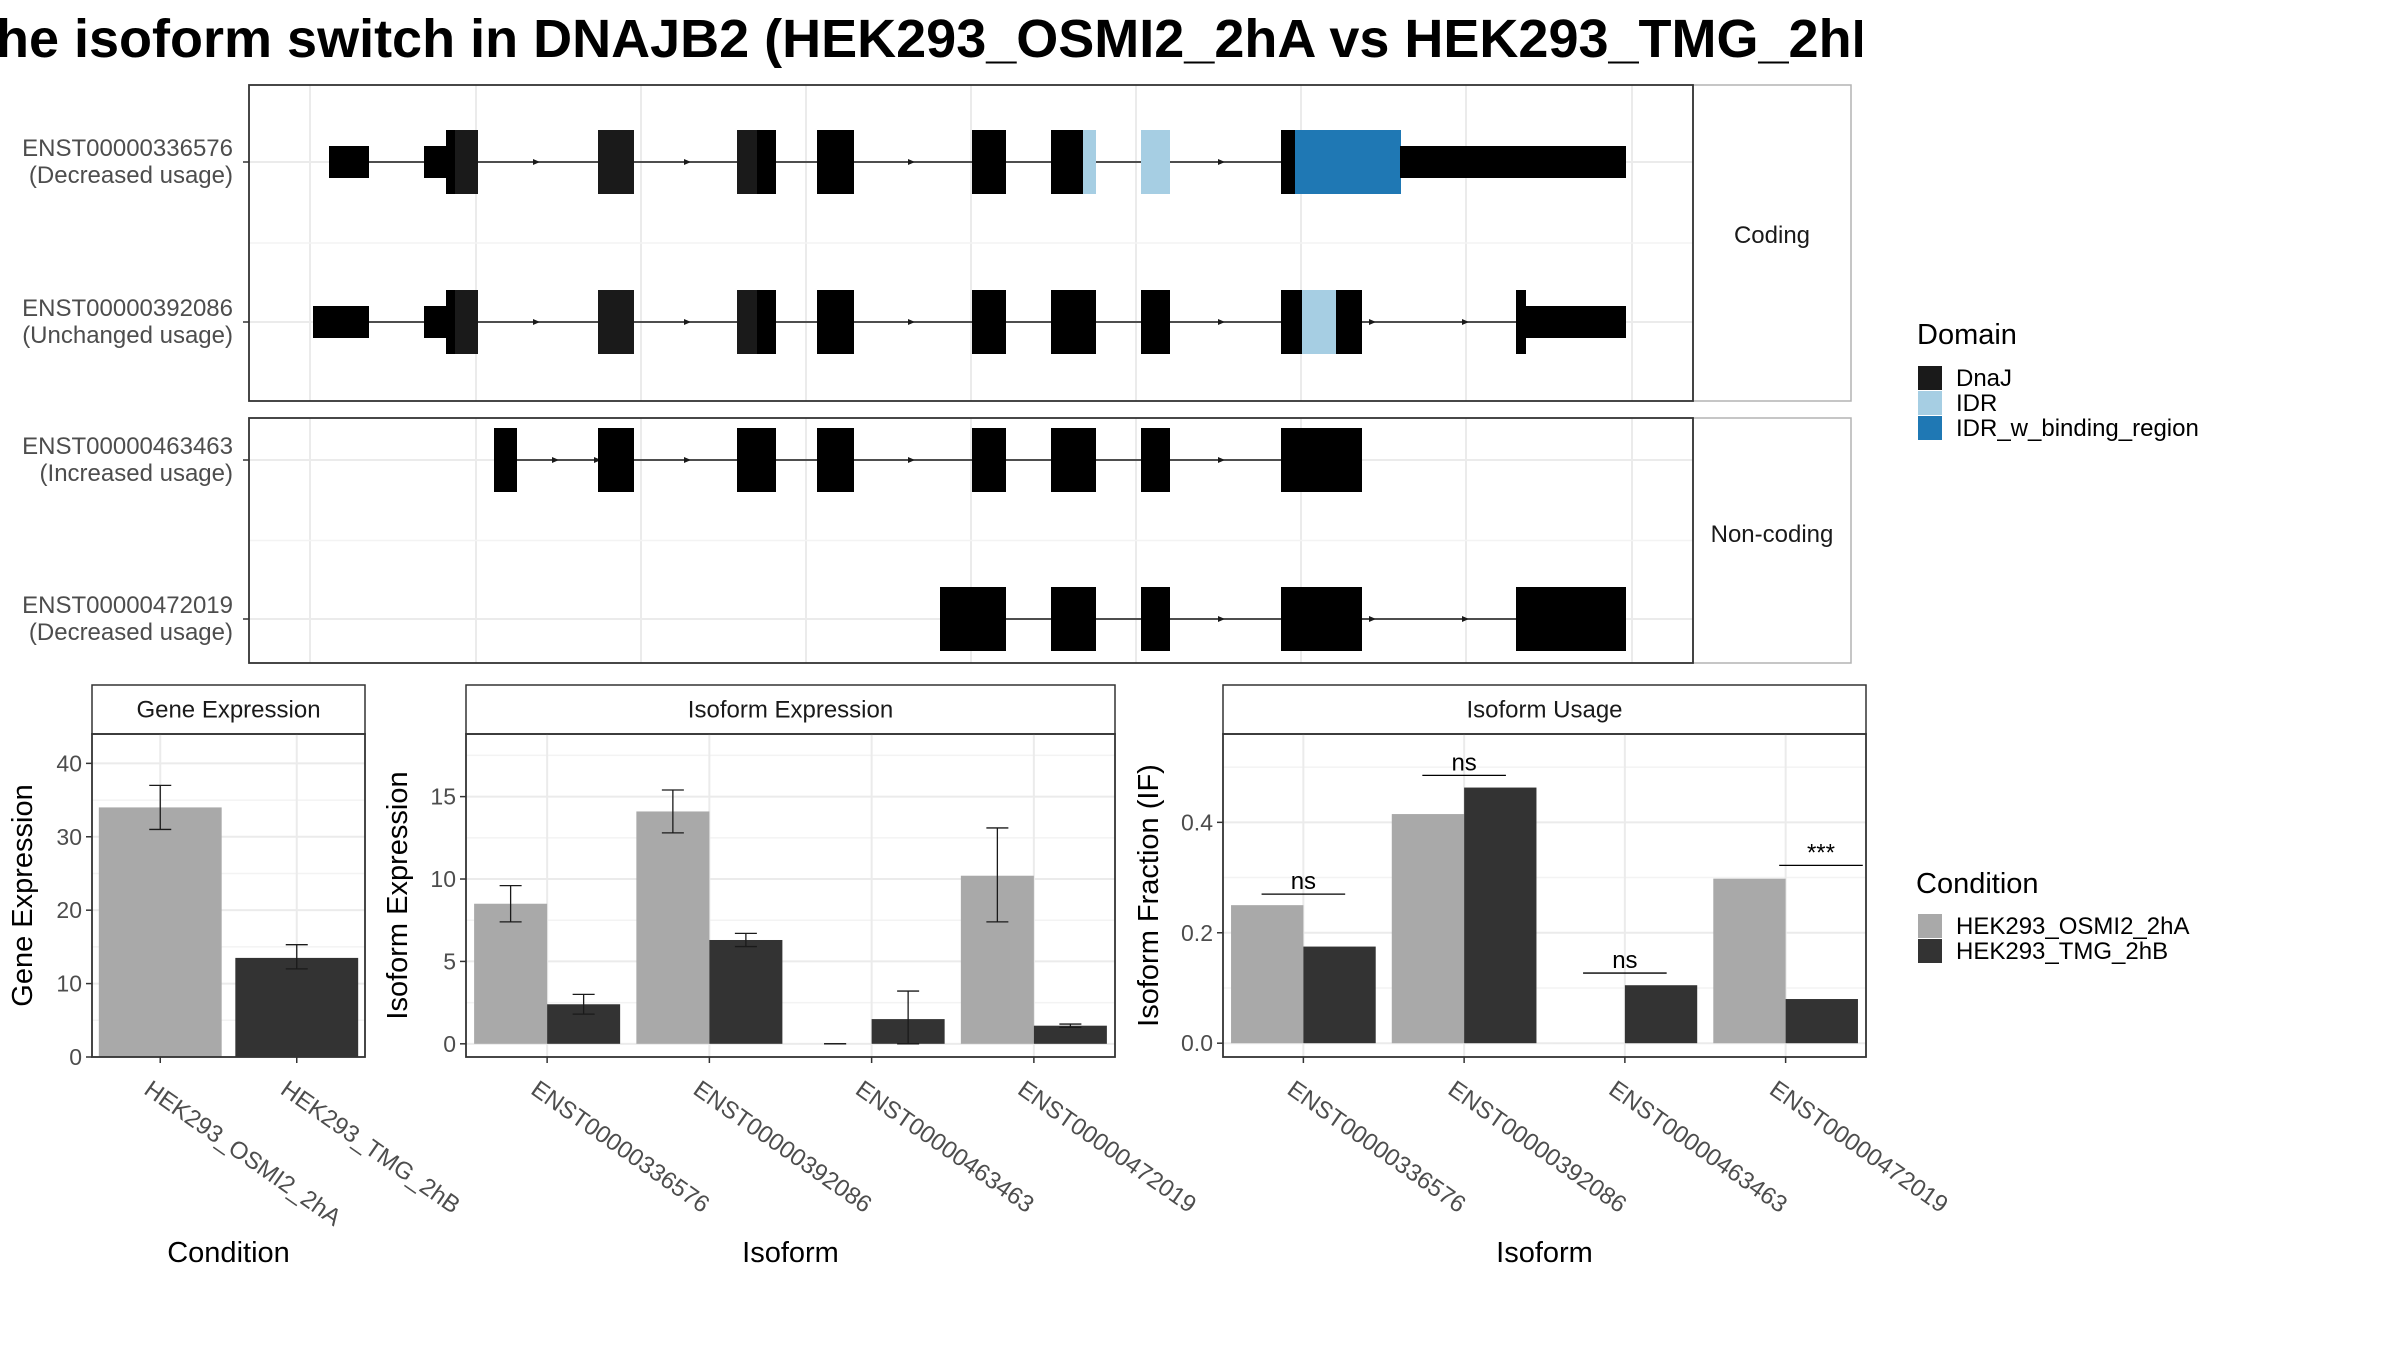 This screenshot has width=2400, height=1350. I want to click on transcript-id-label: ENST00000463463, so click(127, 446).